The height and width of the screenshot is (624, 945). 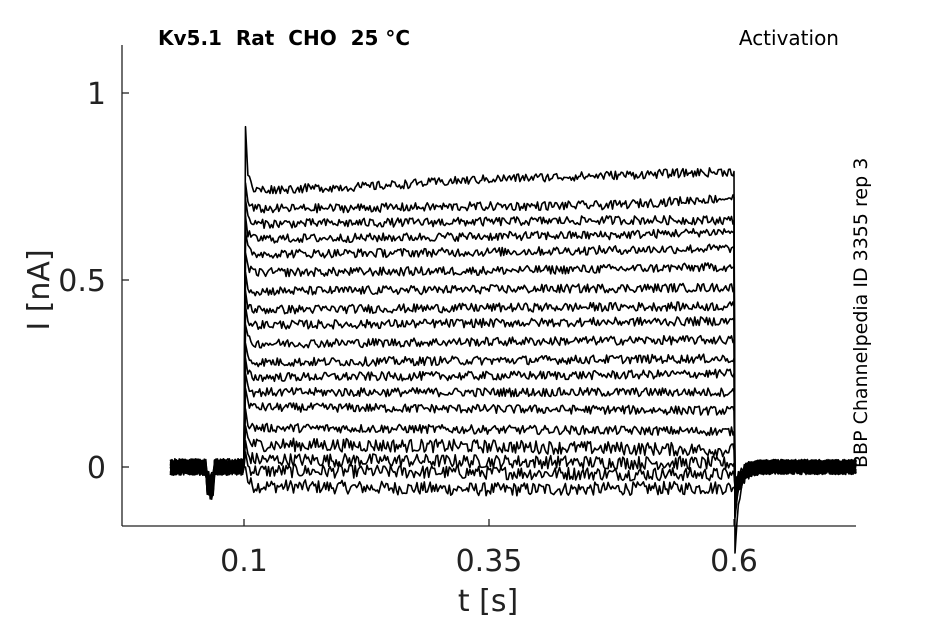 What do you see at coordinates (861, 312) in the screenshot?
I see `source-id-label: BBP Channelpedia ID 3355 rep 3` at bounding box center [861, 312].